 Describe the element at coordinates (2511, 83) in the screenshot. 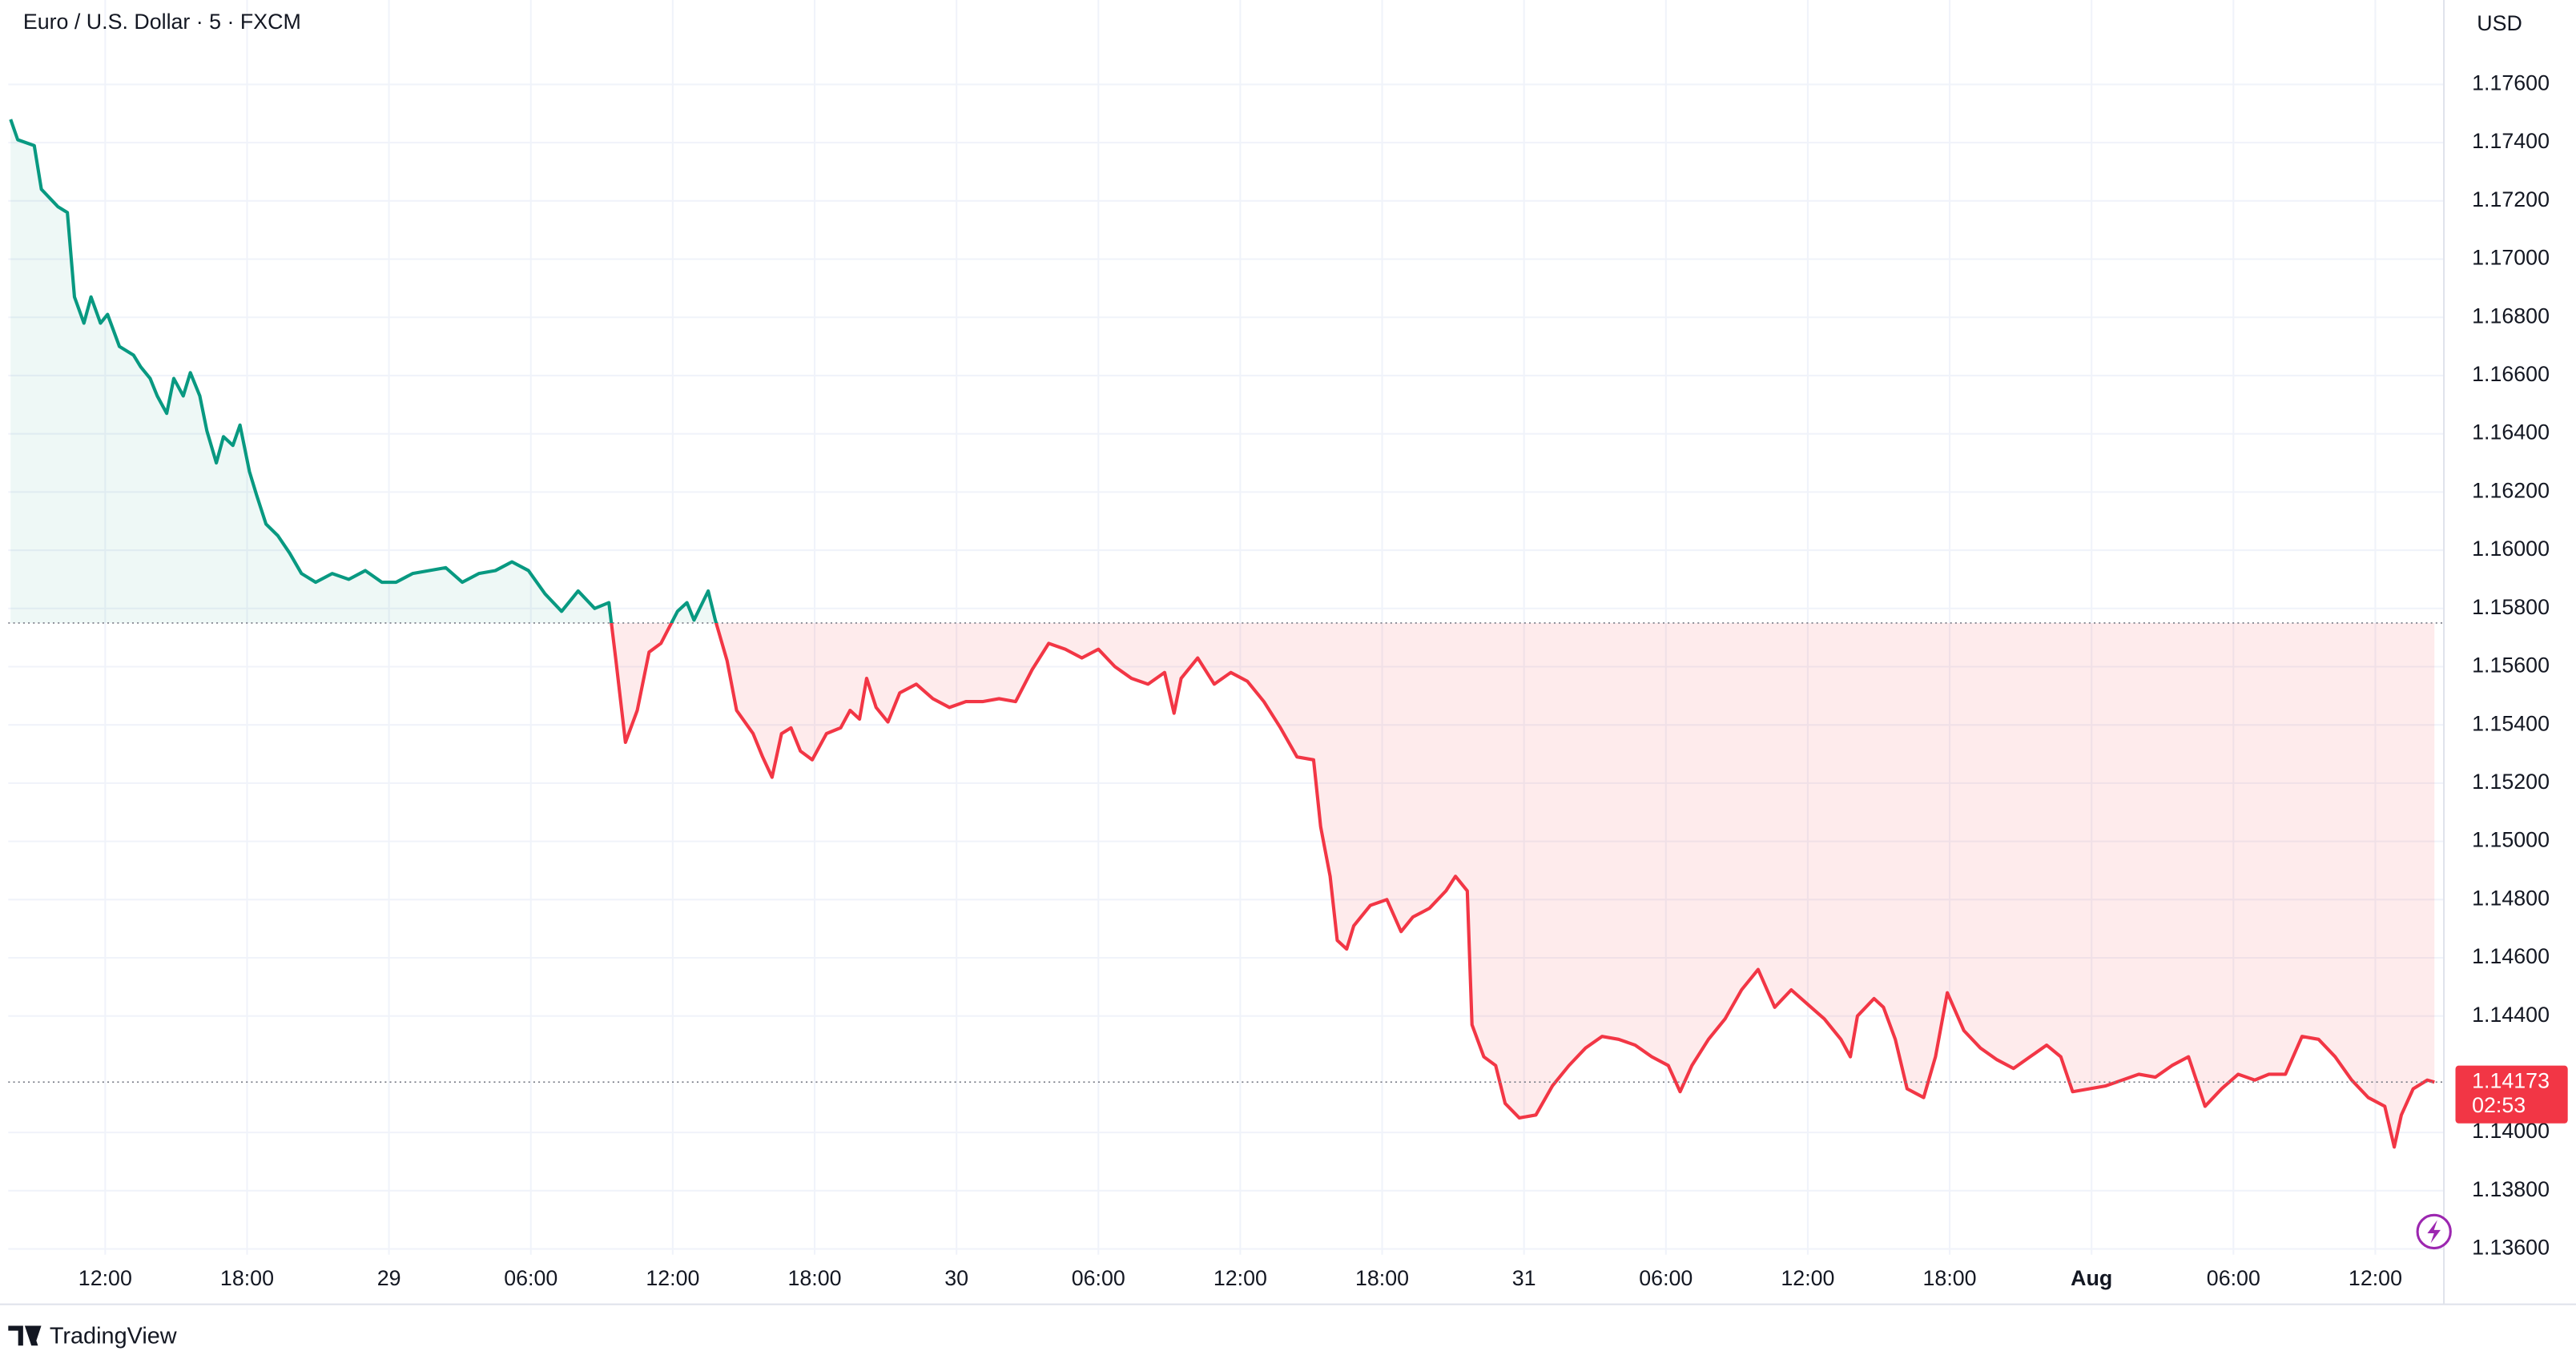

I see `y-tick-label: 1.17600` at that location.